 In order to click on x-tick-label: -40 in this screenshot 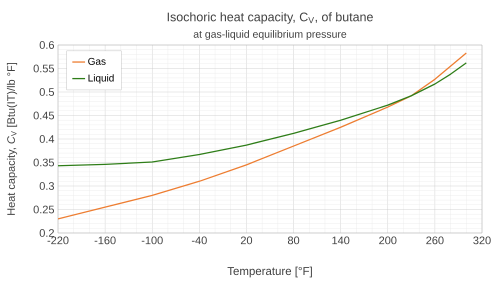, I will do `click(199, 240)`.